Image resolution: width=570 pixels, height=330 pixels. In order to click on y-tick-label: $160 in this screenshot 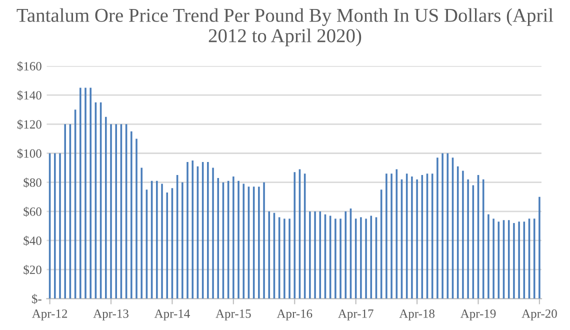, I will do `click(29, 66)`.